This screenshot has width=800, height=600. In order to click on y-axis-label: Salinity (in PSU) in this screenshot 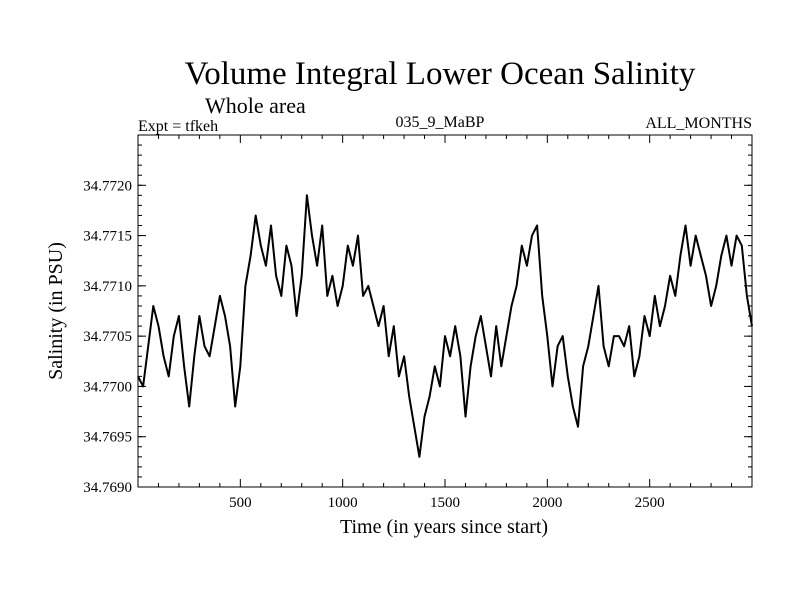, I will do `click(56, 311)`.